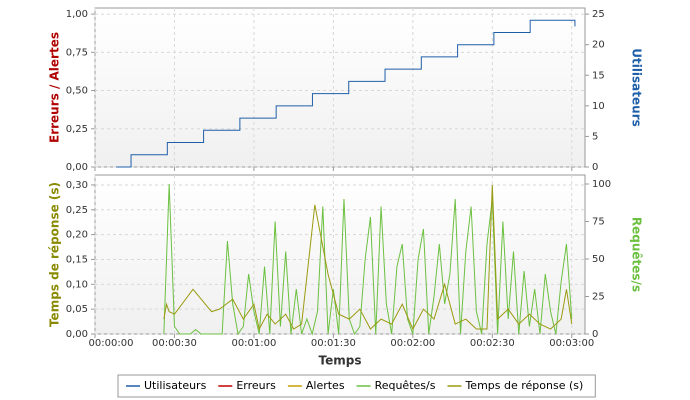 The width and height of the screenshot is (690, 400). Describe the element at coordinates (598, 222) in the screenshot. I see `y2-tick-label: 75` at that location.